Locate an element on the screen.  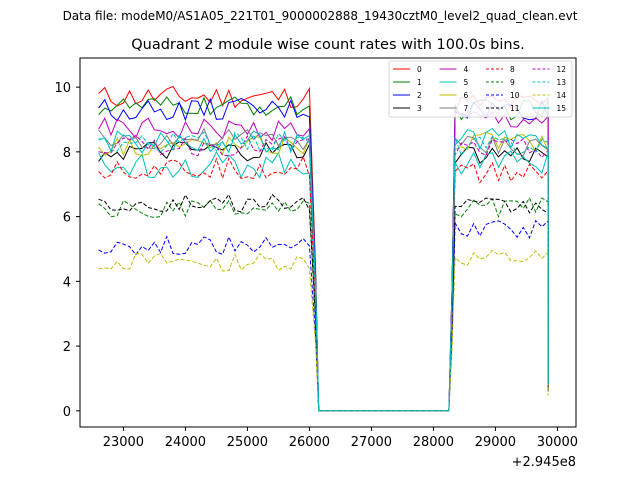
legend-label-3: 3 is located at coordinates (419, 108).